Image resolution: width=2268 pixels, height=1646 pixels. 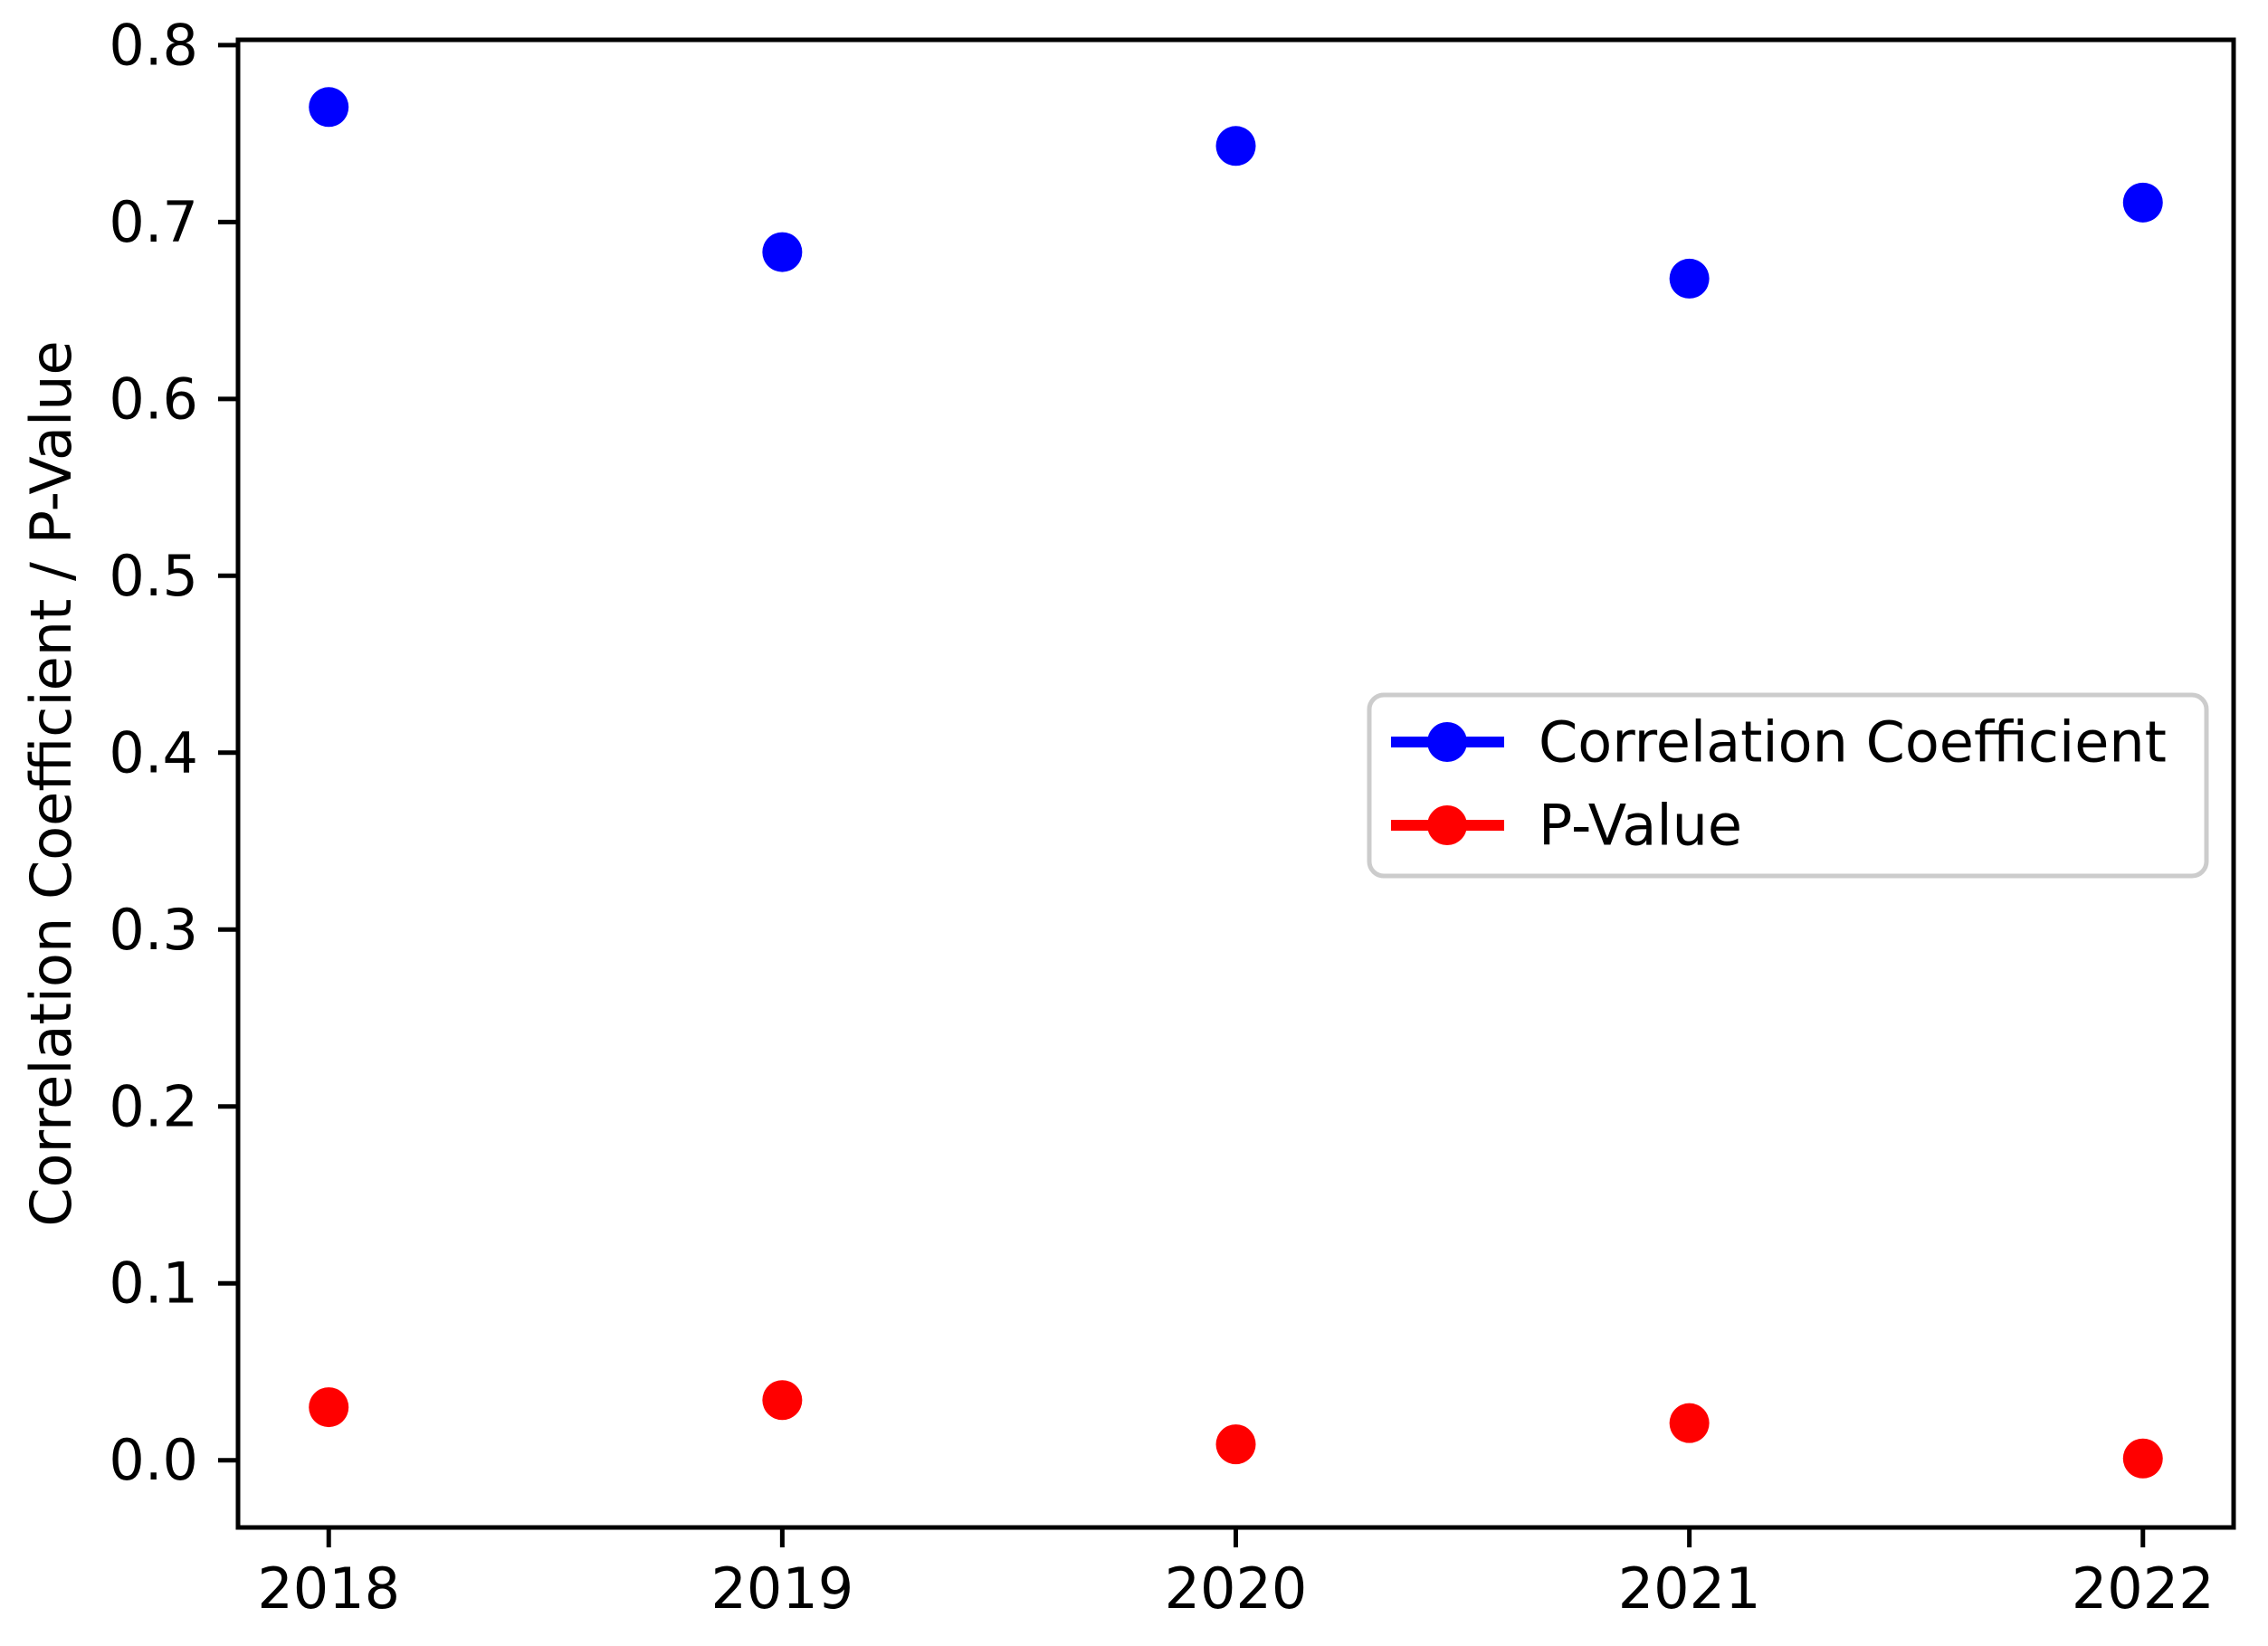 I want to click on y-tick-label: 0.7, so click(x=153, y=222).